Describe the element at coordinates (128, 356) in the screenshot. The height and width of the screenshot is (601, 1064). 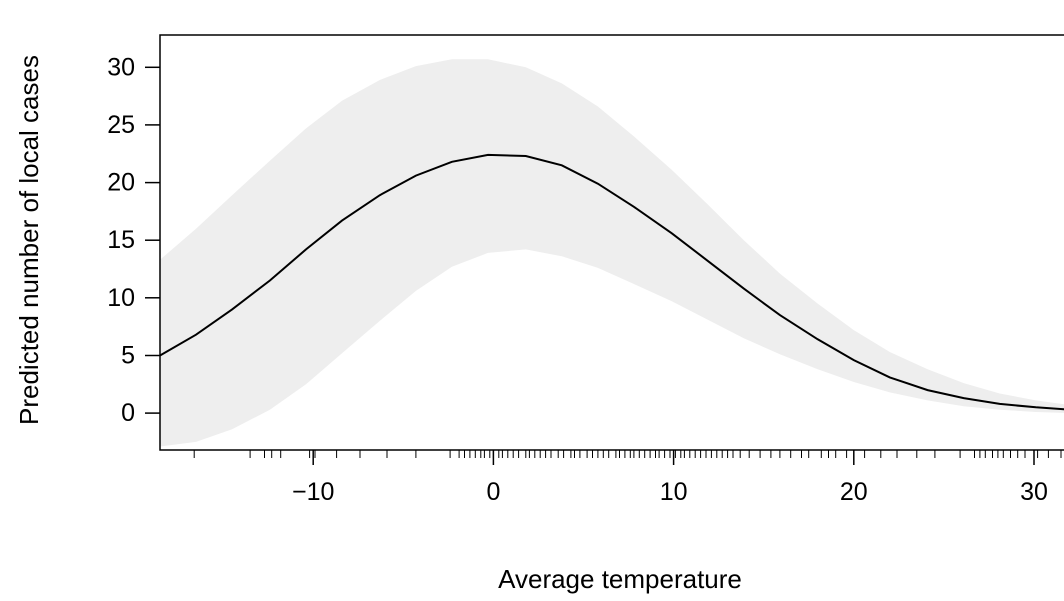
I see `y-tick-label: 5` at that location.